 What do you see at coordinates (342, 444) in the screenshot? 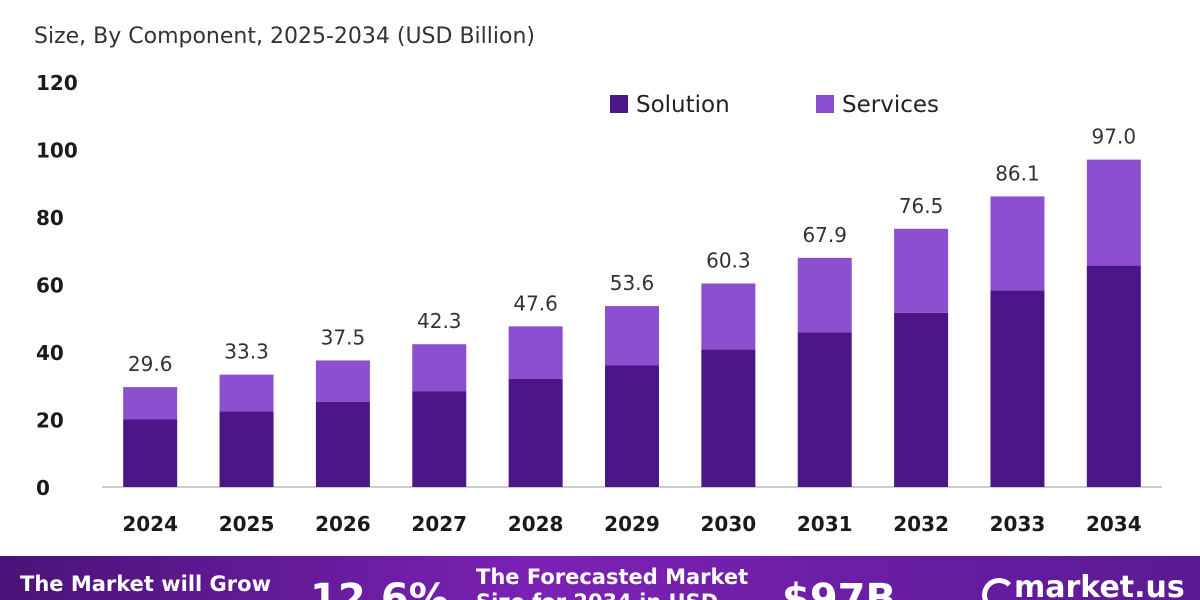
I see `bar-solution-2026` at bounding box center [342, 444].